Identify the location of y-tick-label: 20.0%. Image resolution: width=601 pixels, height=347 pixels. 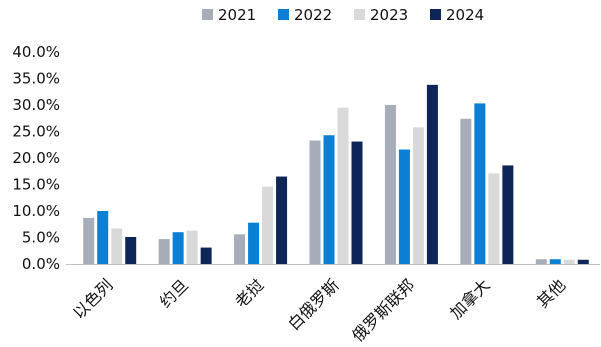
(36, 158).